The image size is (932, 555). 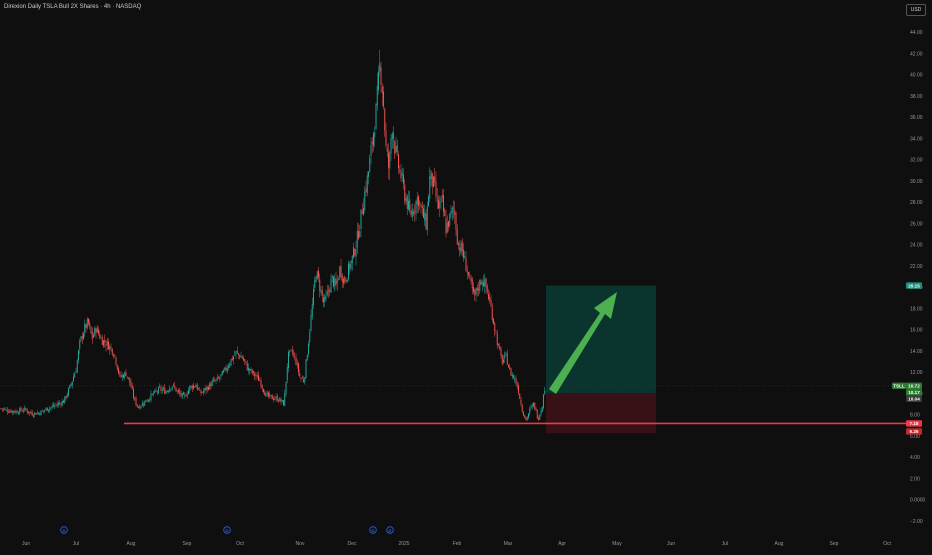 What do you see at coordinates (601, 413) in the screenshot?
I see `stop-zone` at bounding box center [601, 413].